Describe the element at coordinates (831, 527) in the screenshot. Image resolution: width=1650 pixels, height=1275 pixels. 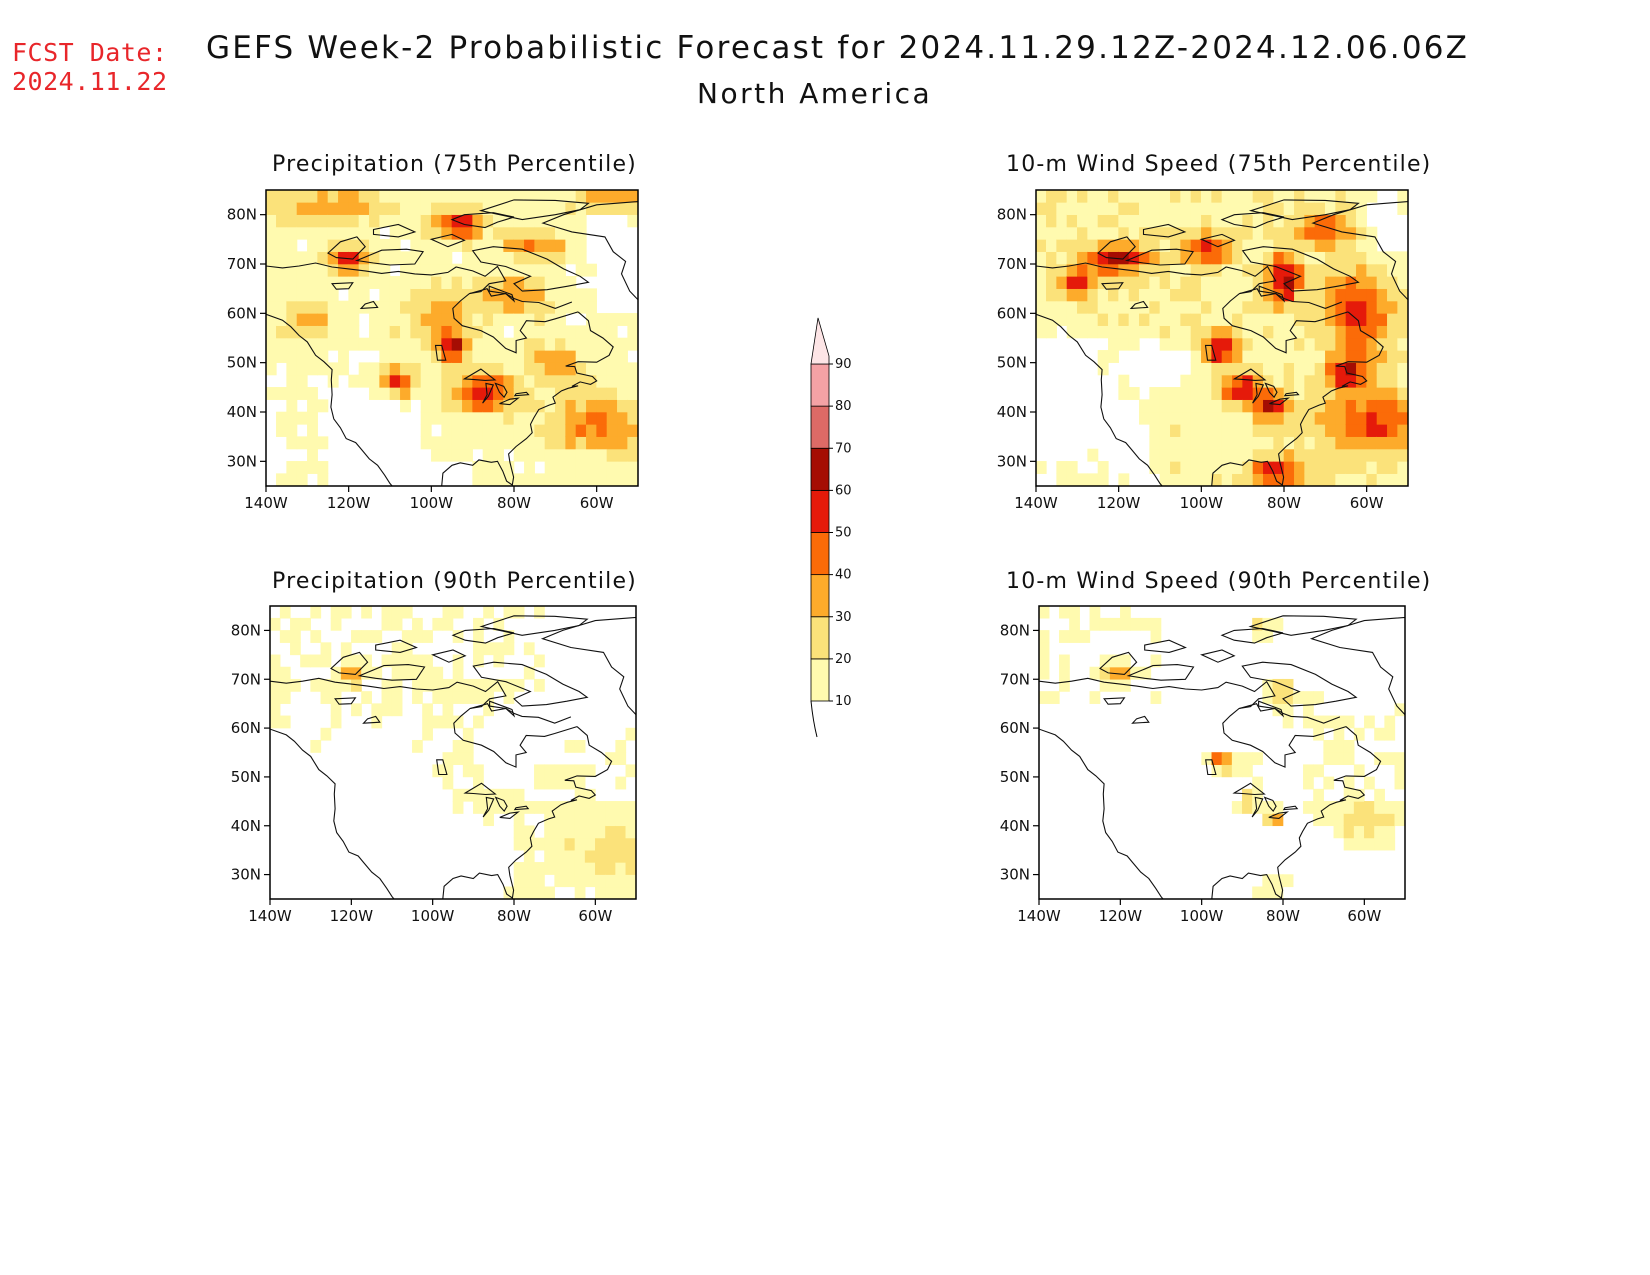
I see `colorbar: 10 20 30 40 50 60 70 80 90` at that location.